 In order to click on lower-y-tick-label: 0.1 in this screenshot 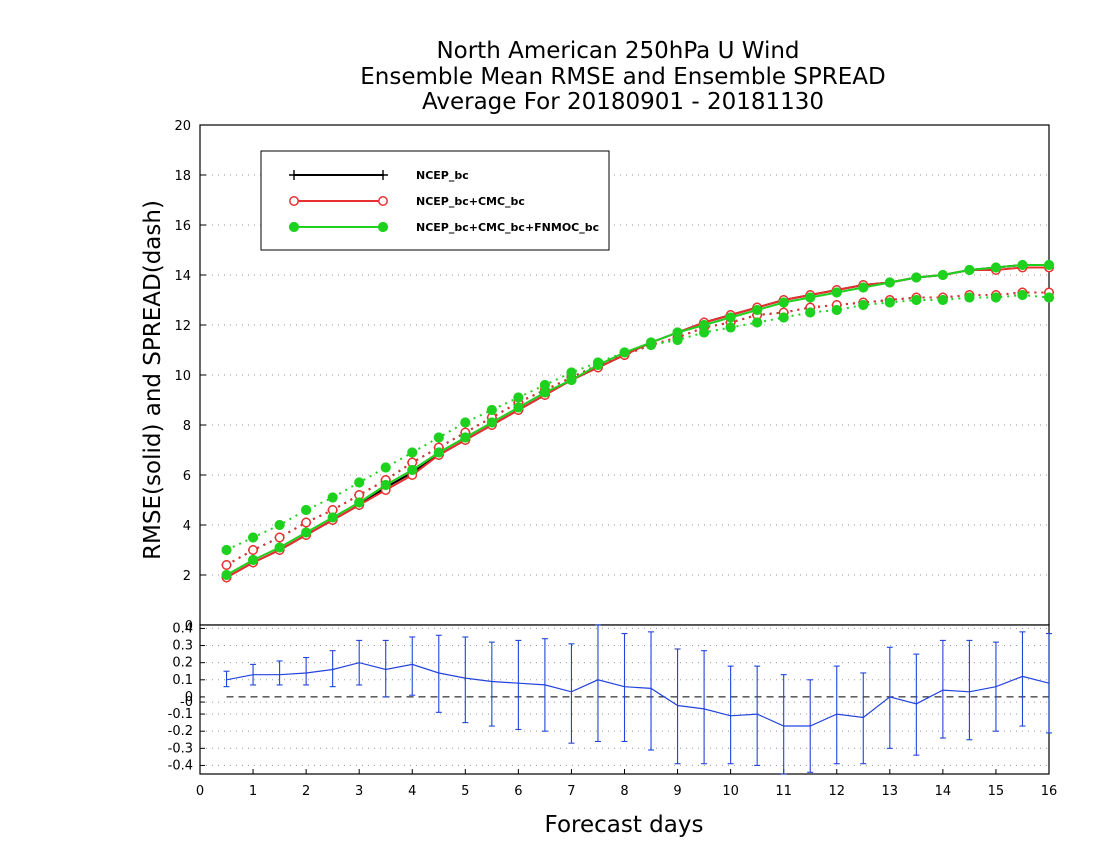, I will do `click(182, 680)`.